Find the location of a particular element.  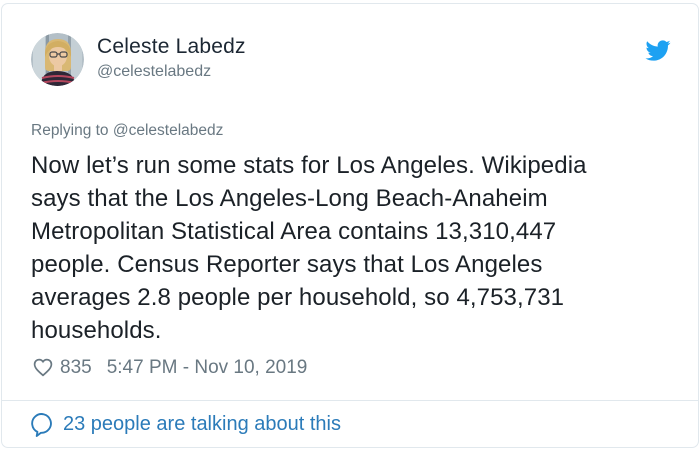

talking-about-link: 23 people are talking about this is located at coordinates (350, 423).